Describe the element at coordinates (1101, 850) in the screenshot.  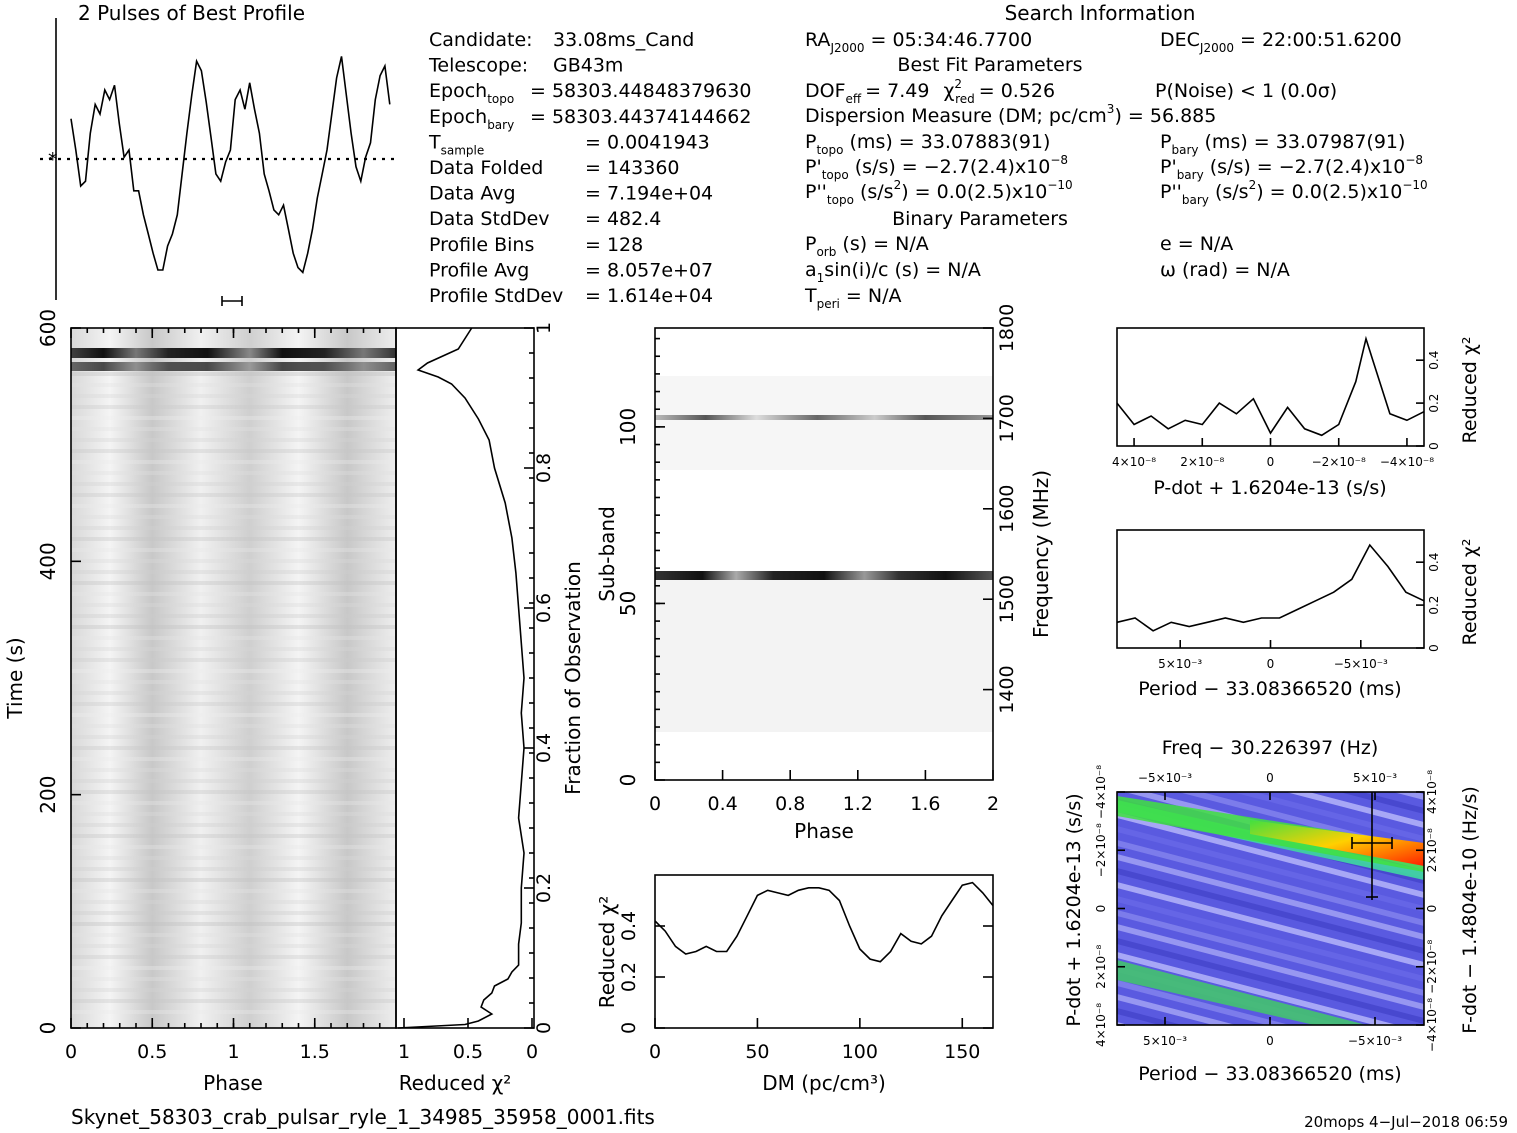
I see `tick-label: −2×10⁻⁸` at that location.